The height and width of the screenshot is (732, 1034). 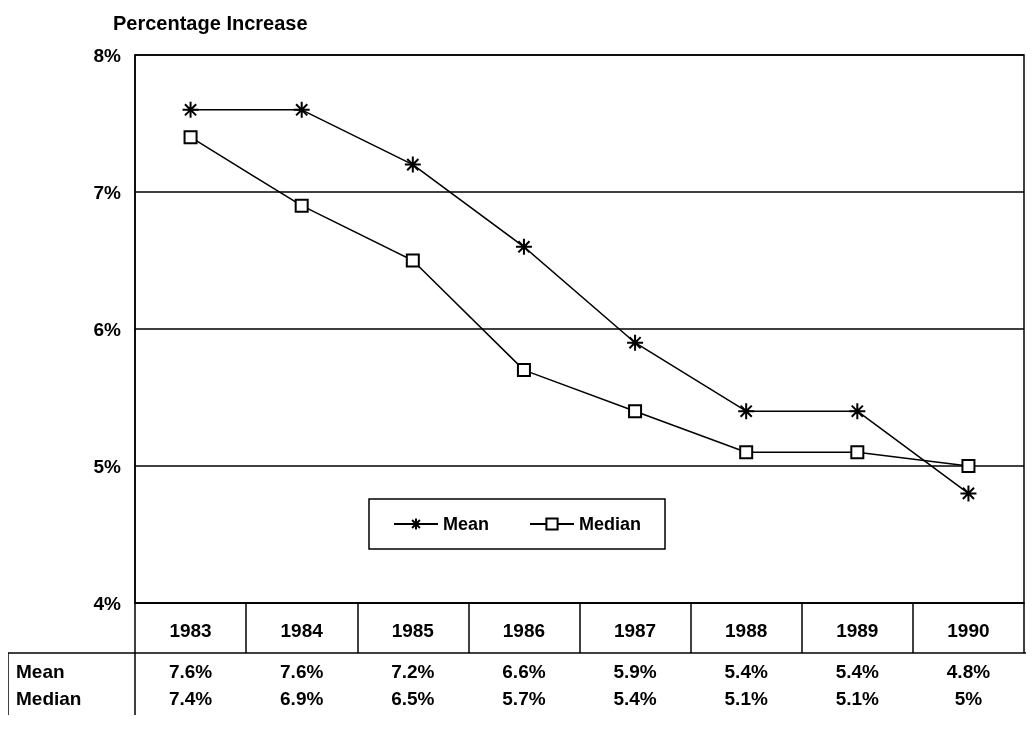 I want to click on text: Median, so click(x=49, y=698).